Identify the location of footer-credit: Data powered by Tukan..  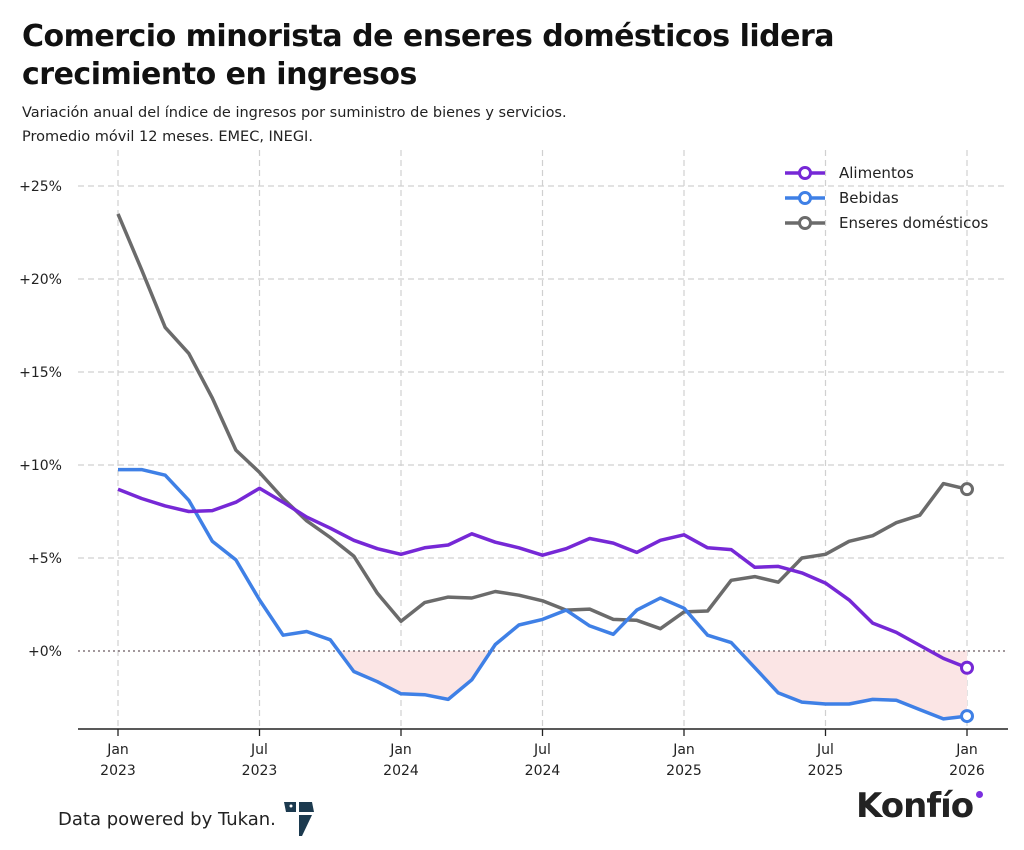
(187, 819).